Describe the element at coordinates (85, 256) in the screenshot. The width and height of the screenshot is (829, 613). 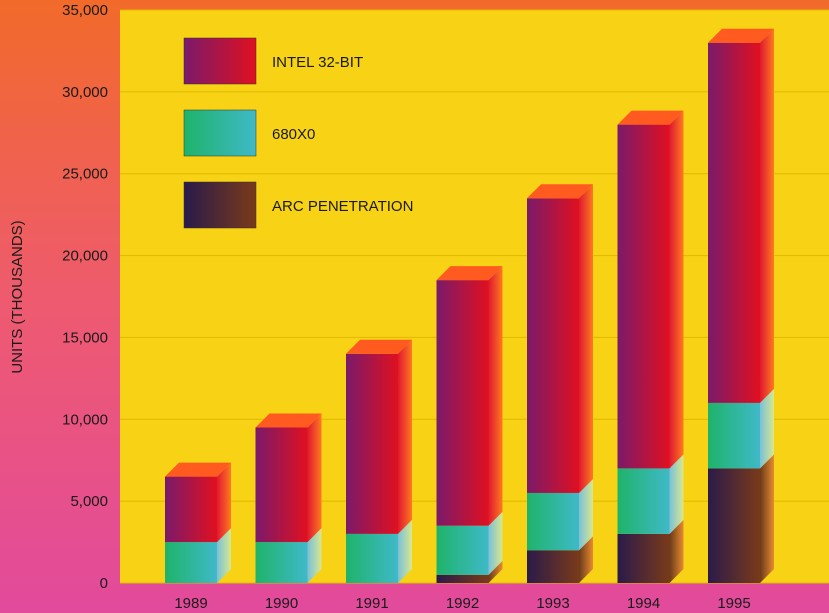
I see `y-tick-label: 20,000` at that location.